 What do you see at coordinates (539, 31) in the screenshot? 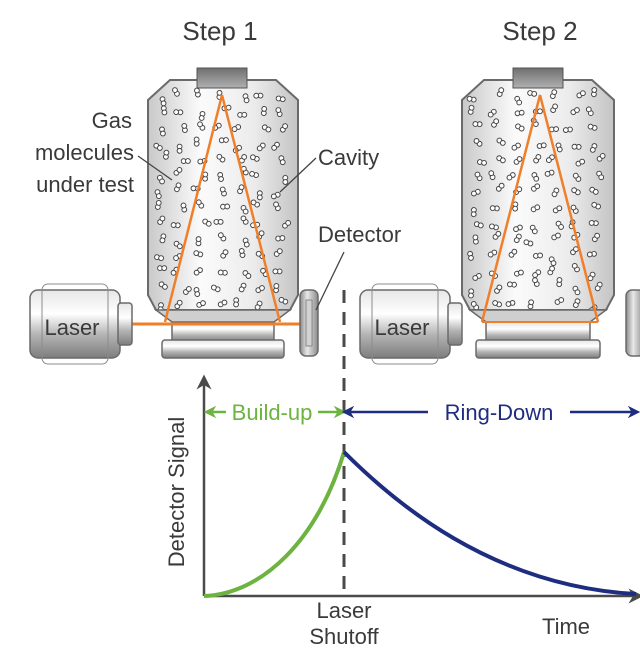
I see `step2-title: Step 2` at bounding box center [539, 31].